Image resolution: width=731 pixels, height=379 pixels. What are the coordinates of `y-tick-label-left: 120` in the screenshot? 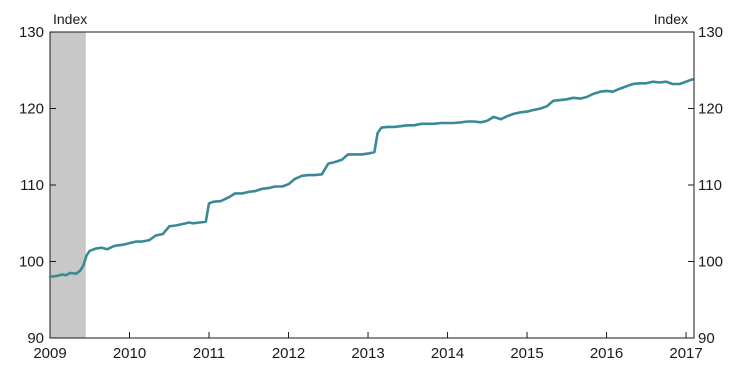 It's located at (31, 109).